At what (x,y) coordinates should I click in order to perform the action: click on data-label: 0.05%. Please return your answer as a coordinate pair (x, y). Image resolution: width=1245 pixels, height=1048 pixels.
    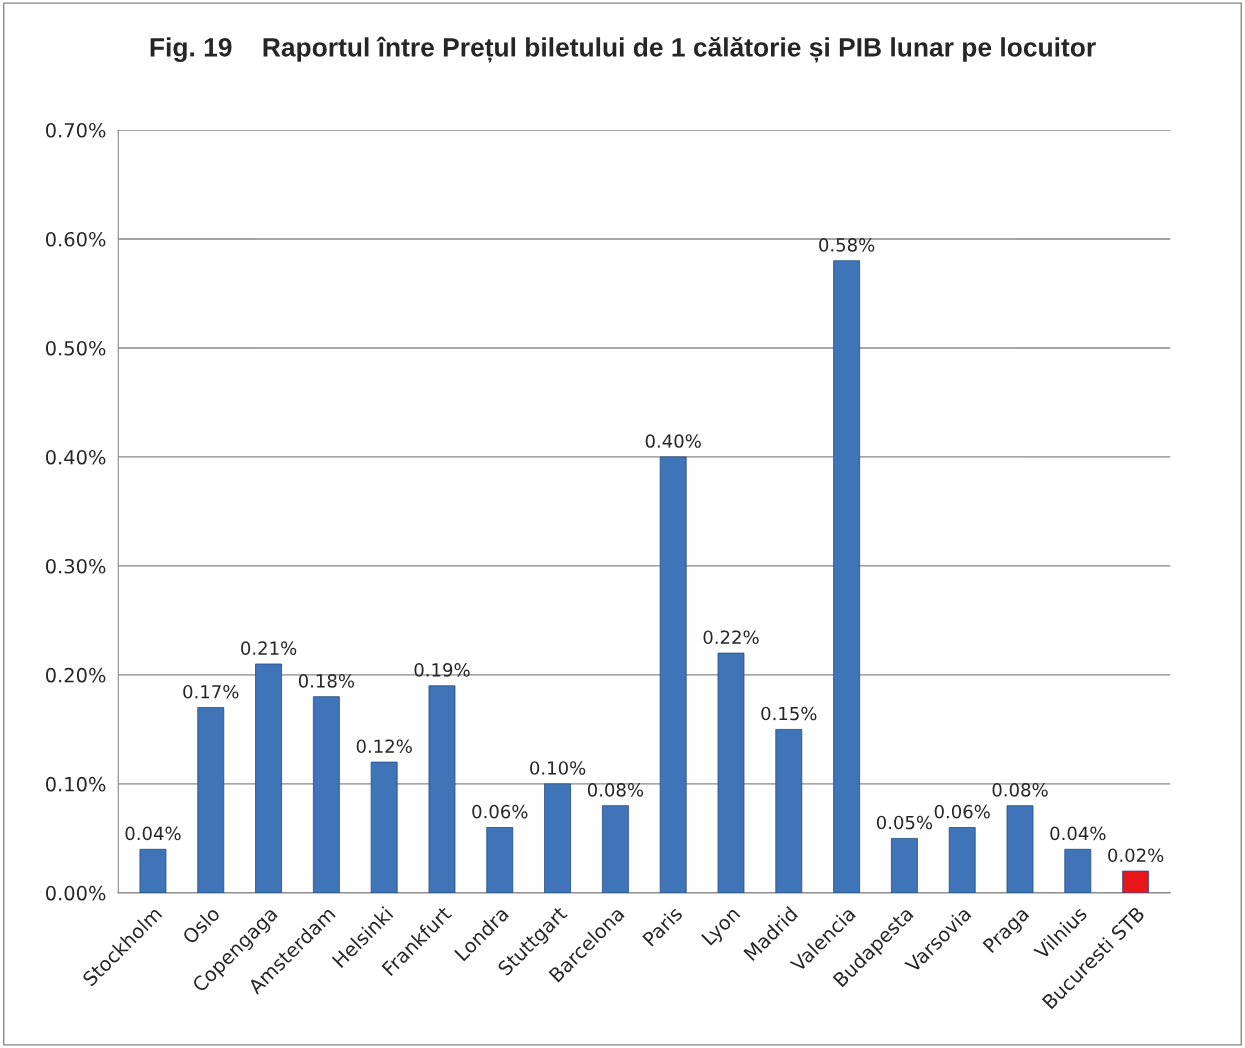
    Looking at the image, I should click on (904, 822).